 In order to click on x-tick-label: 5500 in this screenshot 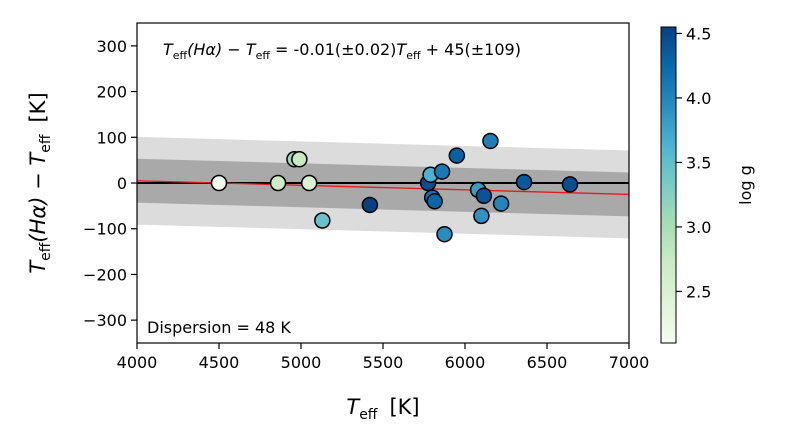, I will do `click(383, 362)`.